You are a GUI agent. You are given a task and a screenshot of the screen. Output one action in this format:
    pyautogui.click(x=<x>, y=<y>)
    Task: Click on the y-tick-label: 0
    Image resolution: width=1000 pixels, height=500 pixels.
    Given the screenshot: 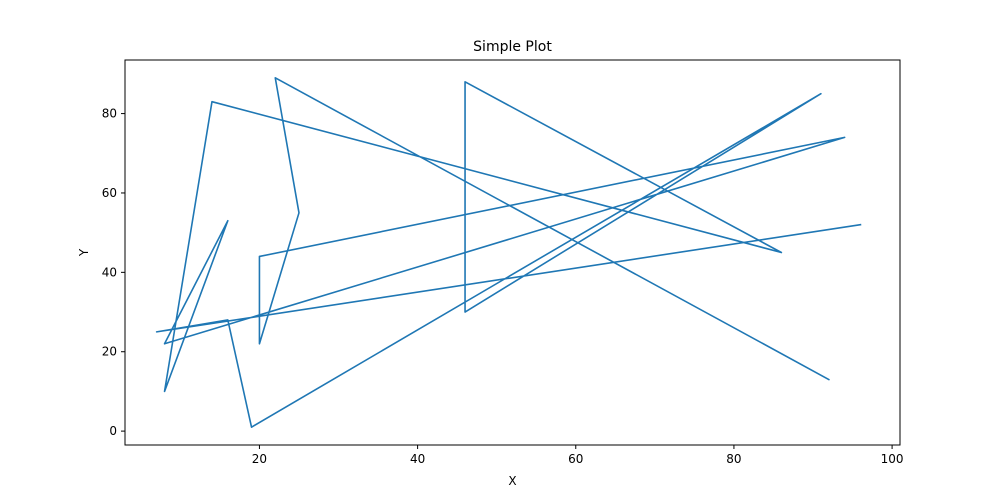 What is the action you would take?
    pyautogui.click(x=113, y=431)
    